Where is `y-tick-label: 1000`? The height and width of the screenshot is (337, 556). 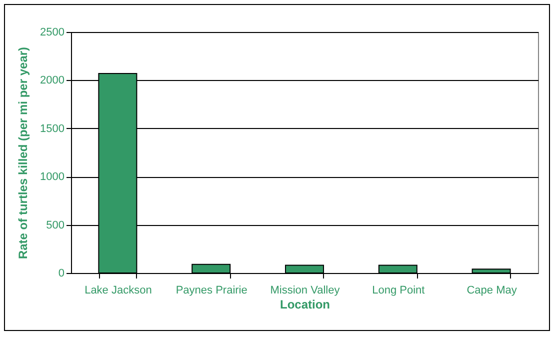
y-tick-label: 1000 is located at coordinates (52, 177).